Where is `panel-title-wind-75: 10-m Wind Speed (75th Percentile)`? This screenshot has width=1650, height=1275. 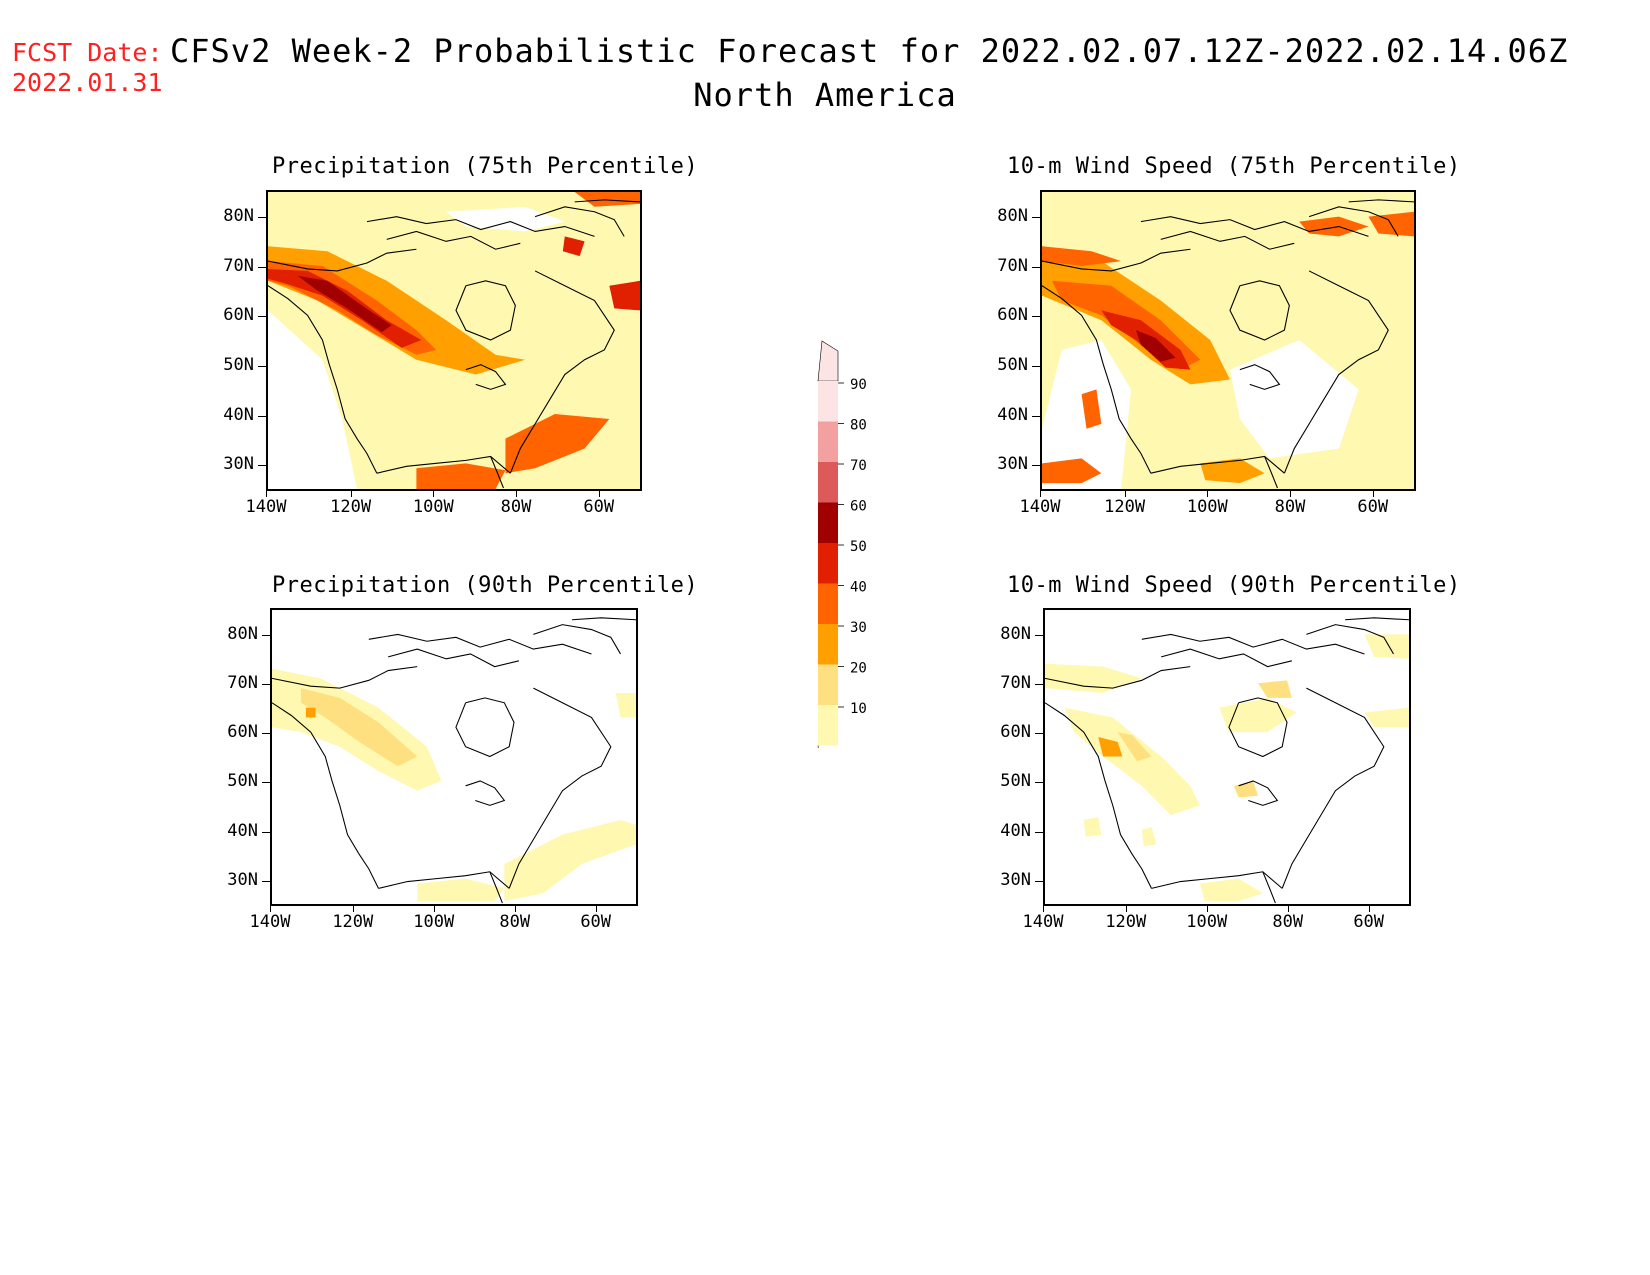 panel-title-wind-75: 10-m Wind Speed (75th Percentile) is located at coordinates (1234, 166).